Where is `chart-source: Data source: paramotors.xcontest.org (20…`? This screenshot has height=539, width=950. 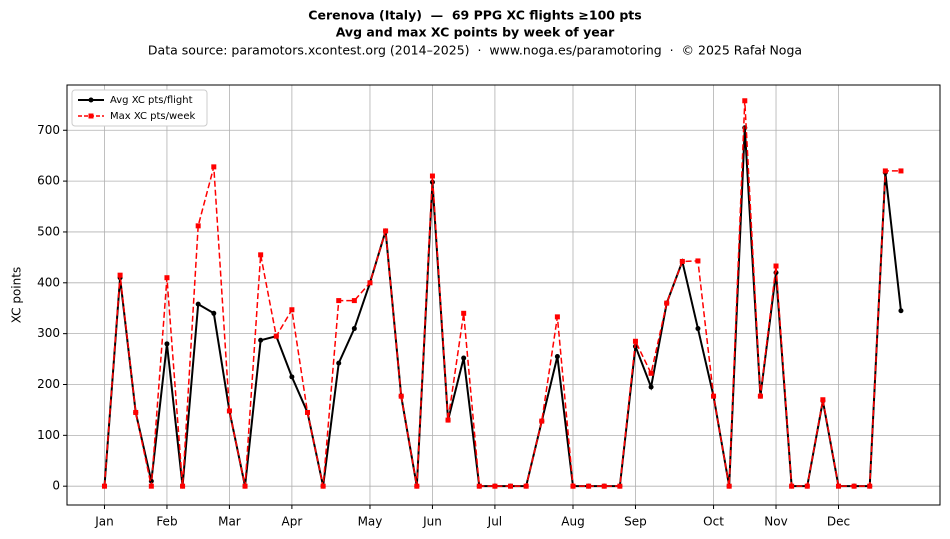 chart-source: Data source: paramotors.xcontest.org (20… is located at coordinates (475, 50).